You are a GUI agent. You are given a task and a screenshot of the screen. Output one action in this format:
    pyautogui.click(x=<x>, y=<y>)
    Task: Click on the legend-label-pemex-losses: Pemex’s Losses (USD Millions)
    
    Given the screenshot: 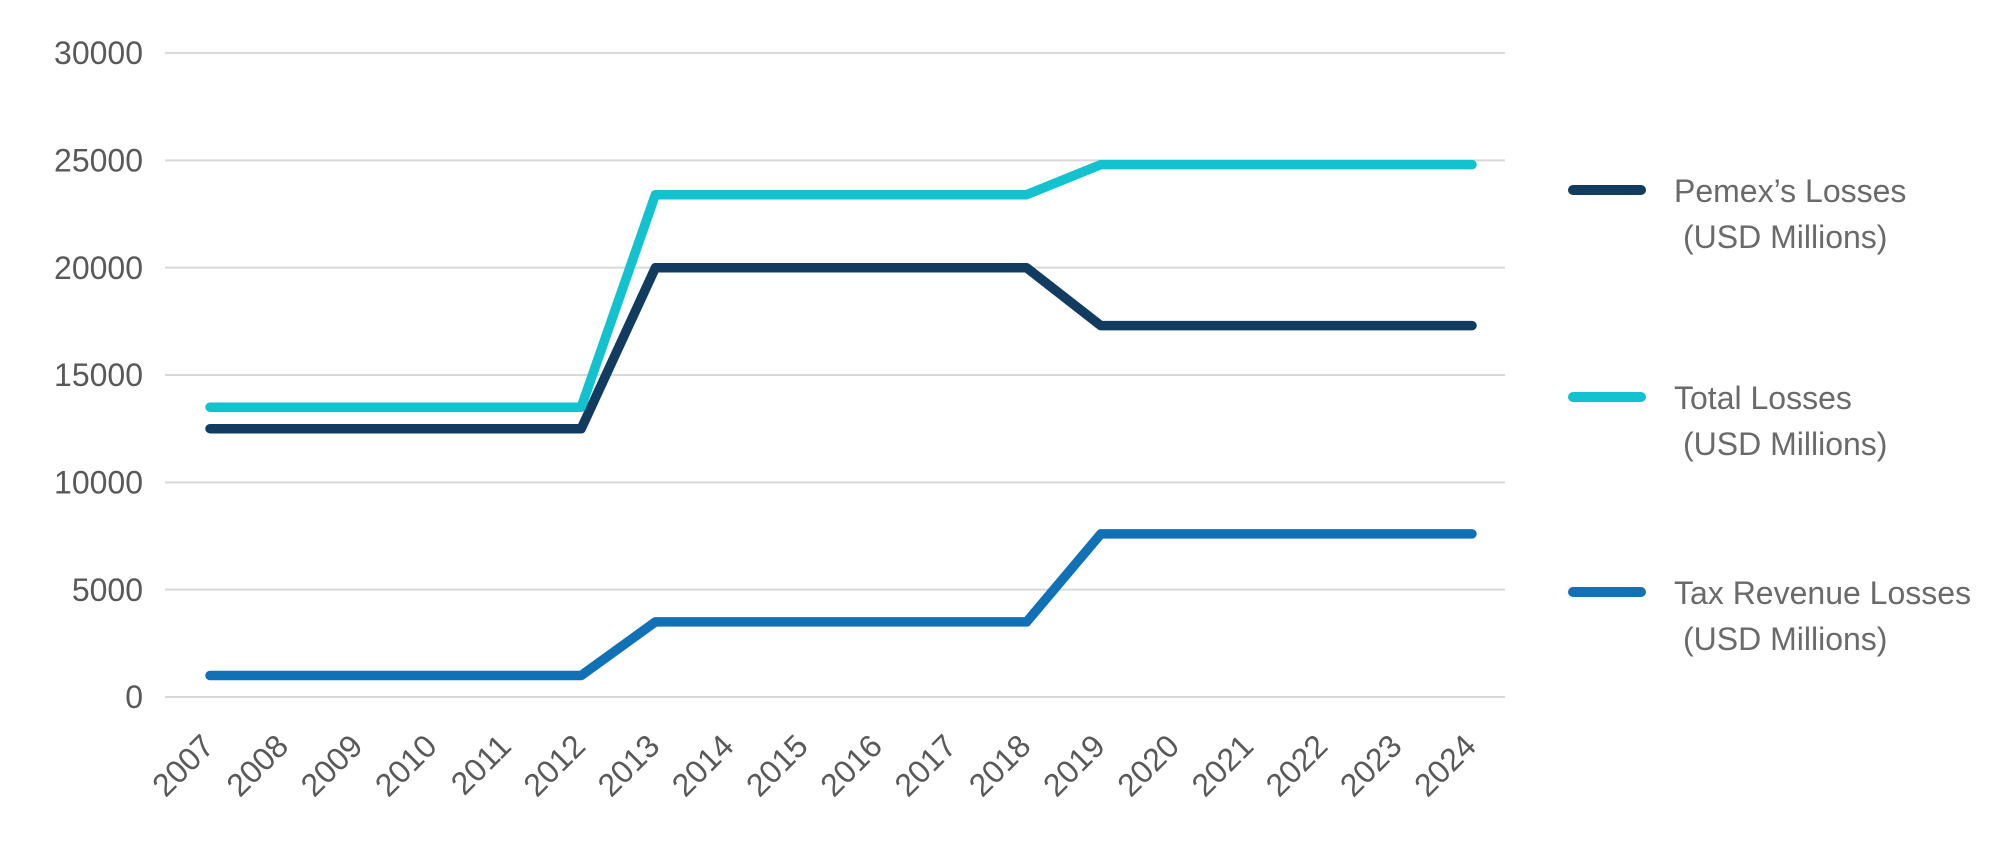 What is the action you would take?
    pyautogui.click(x=1790, y=214)
    